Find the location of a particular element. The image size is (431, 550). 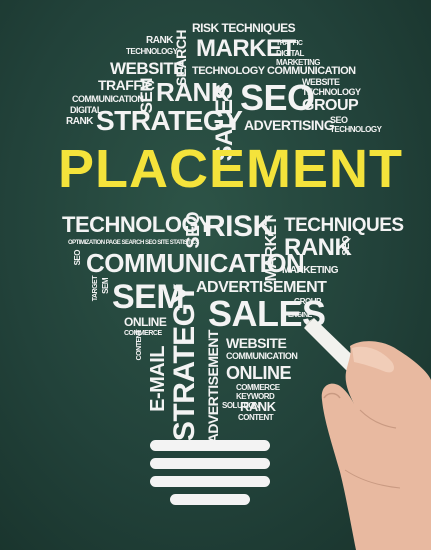

word: ADVERTISEMENT is located at coordinates (261, 287).